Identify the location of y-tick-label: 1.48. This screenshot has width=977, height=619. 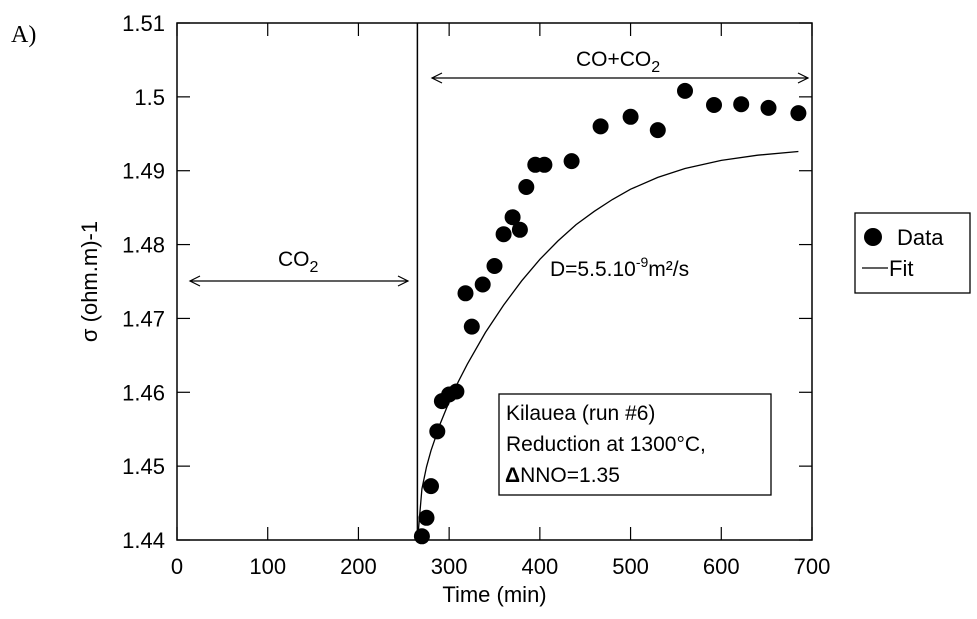
(143, 245).